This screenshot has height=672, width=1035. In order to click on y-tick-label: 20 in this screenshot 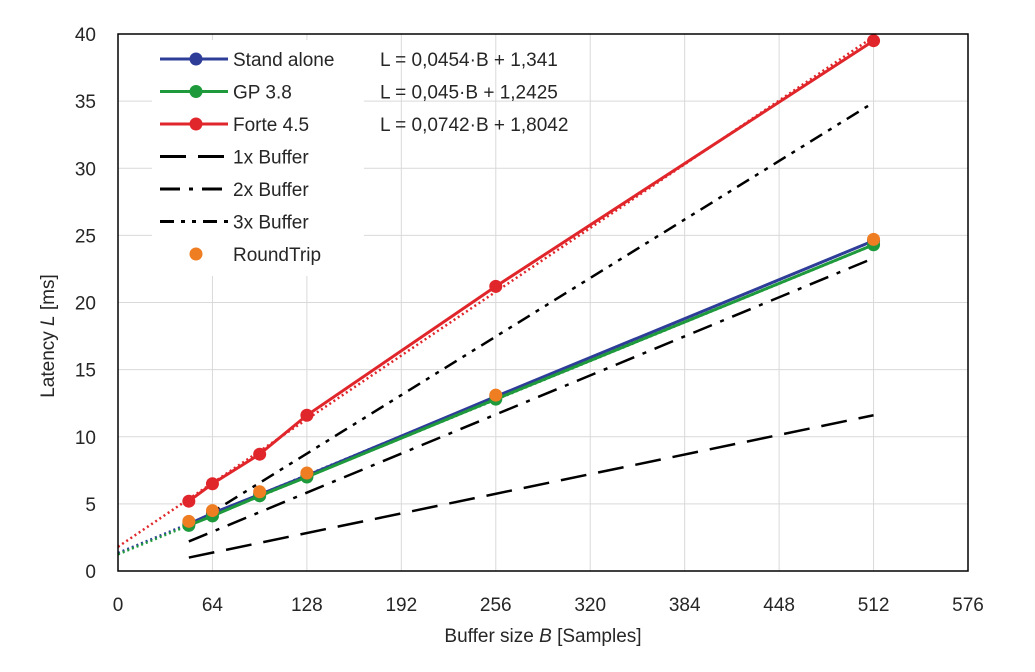, I will do `click(85, 304)`.